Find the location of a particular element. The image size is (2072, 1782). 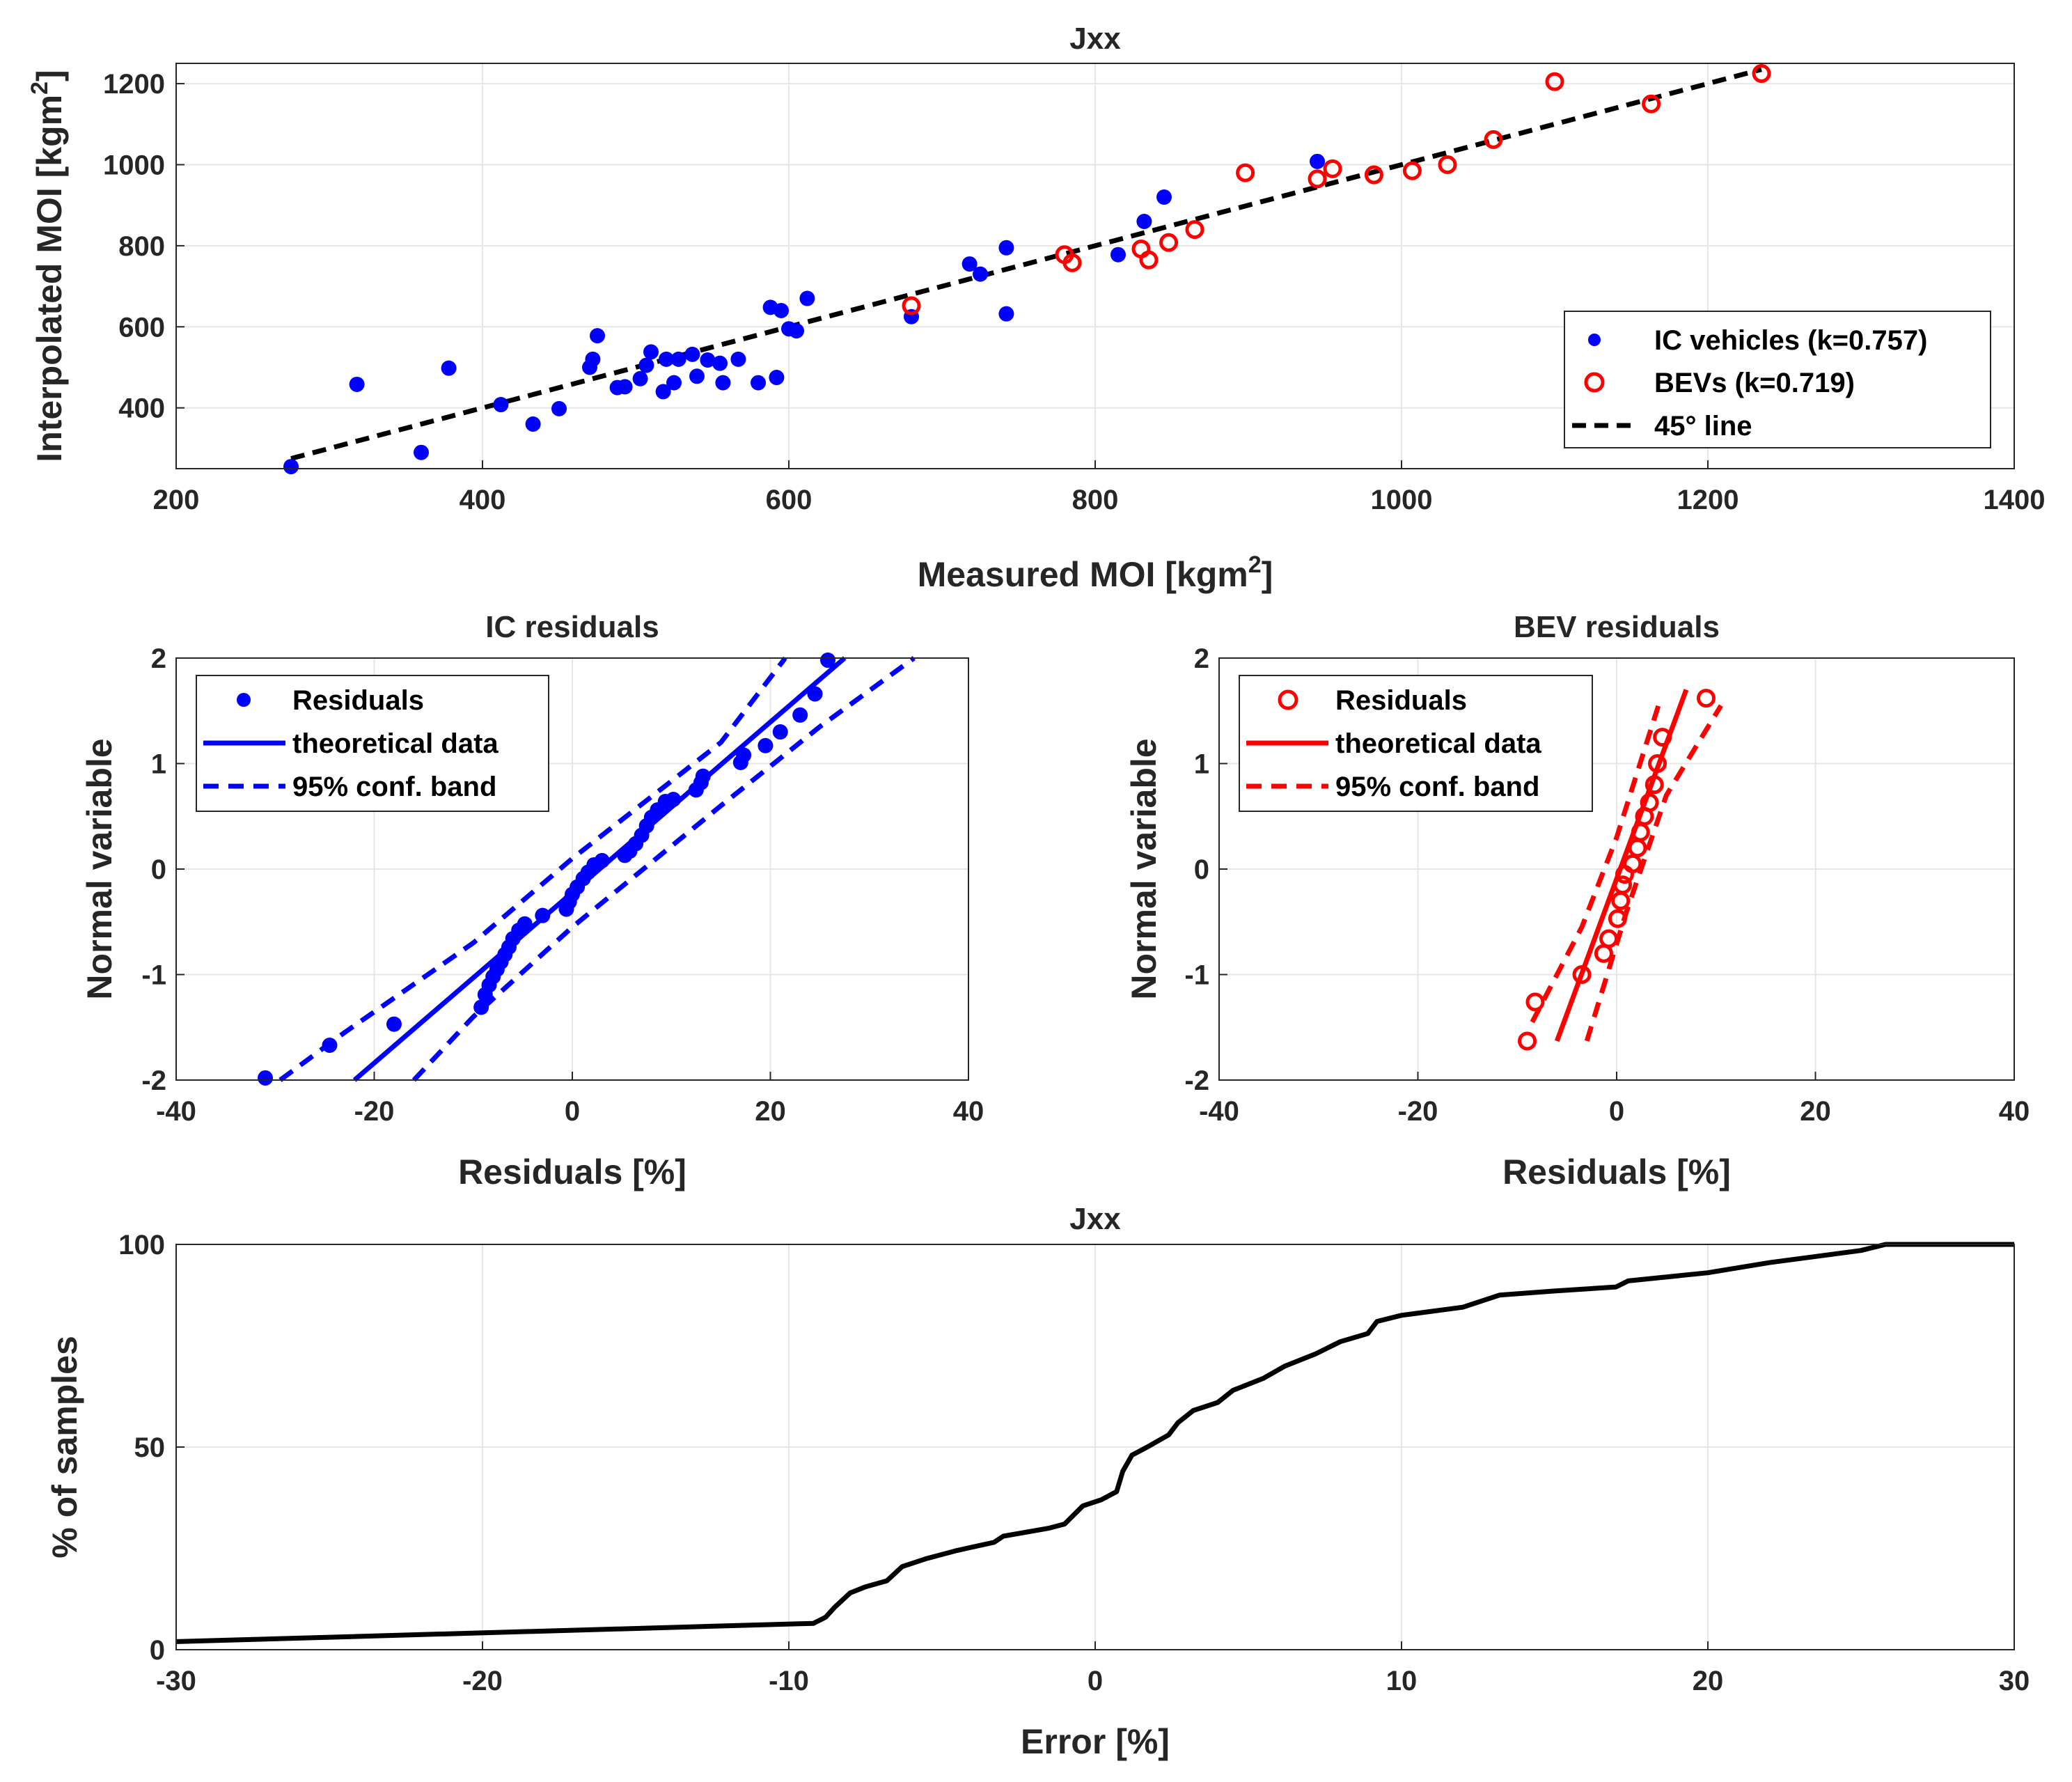

scatter-y-axis-label: Interpolated MOI [kgm2] is located at coordinates (47, 266).